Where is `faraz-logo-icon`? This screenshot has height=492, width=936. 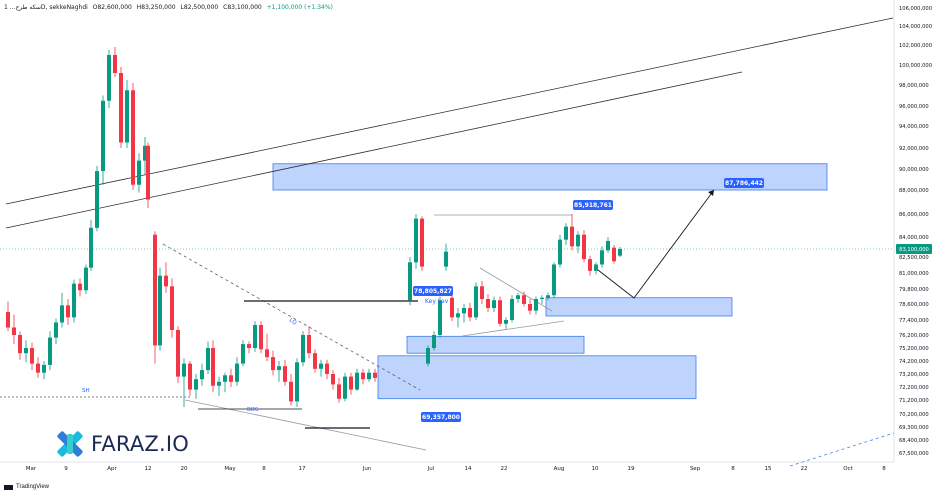
faraz-logo-icon is located at coordinates (70, 444).